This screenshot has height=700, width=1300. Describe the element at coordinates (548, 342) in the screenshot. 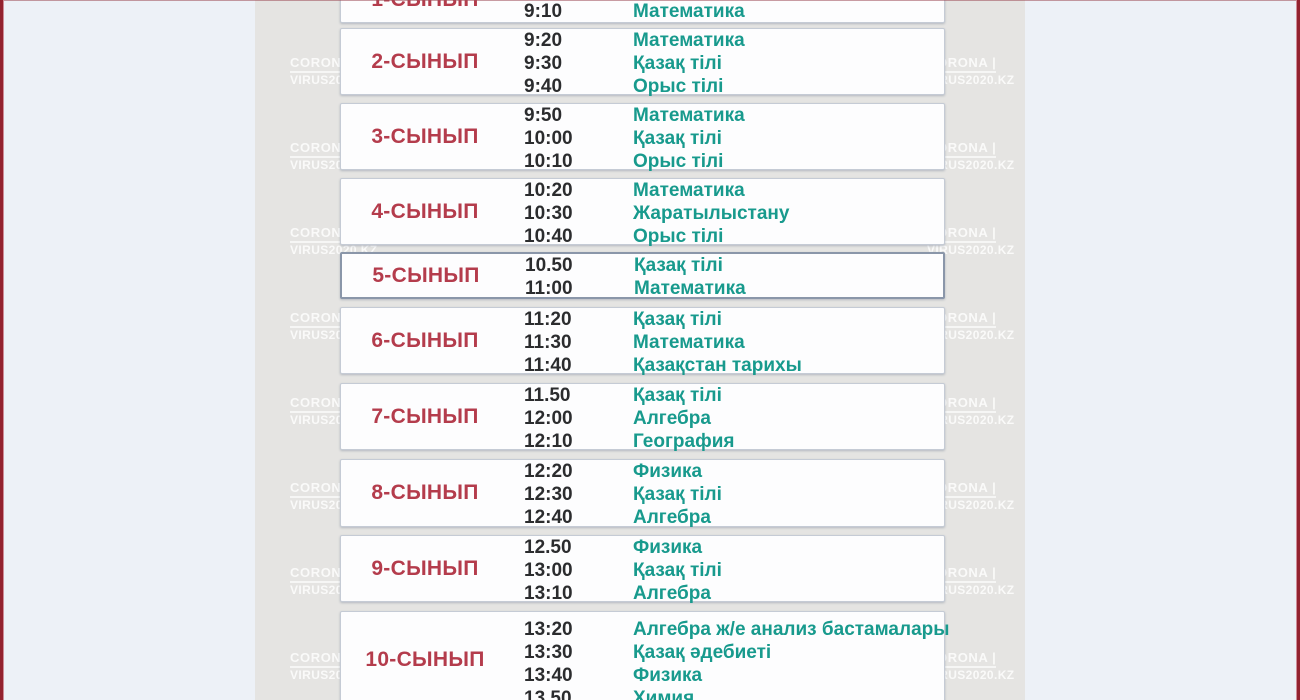

I see `lesson-time: 11:30` at that location.